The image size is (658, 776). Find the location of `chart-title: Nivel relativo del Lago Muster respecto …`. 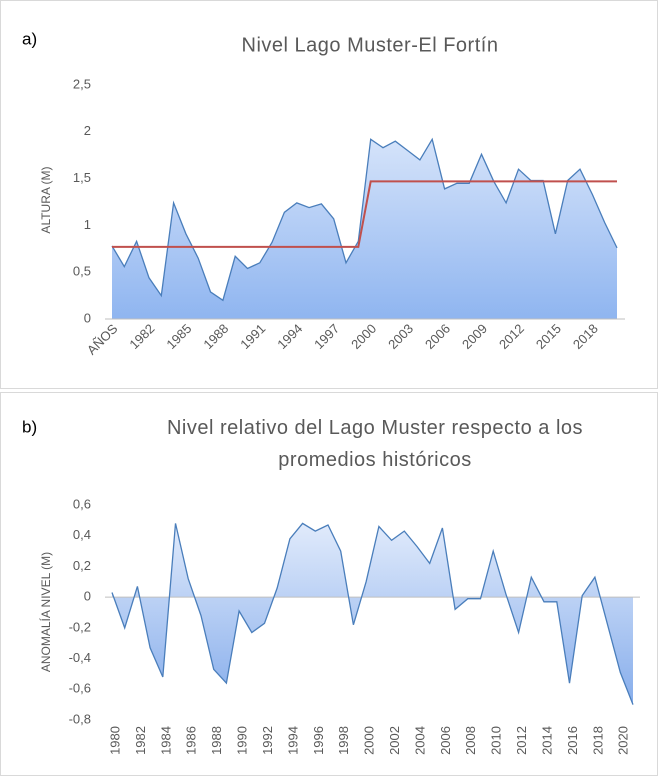

chart-title: Nivel relativo del Lago Muster respecto … is located at coordinates (375, 444).